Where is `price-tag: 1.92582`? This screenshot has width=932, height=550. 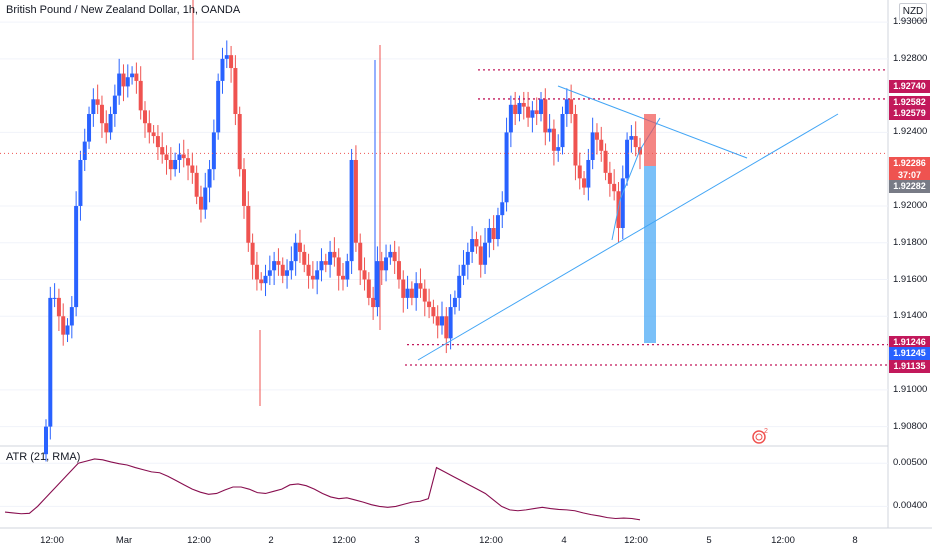 price-tag: 1.92582 is located at coordinates (909, 102).